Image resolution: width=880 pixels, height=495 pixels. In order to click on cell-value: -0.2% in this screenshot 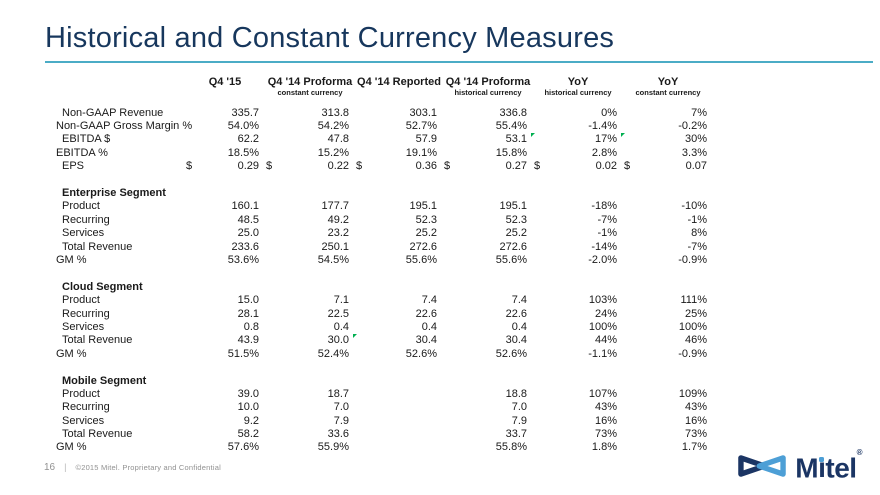, I will do `click(692, 126)`.